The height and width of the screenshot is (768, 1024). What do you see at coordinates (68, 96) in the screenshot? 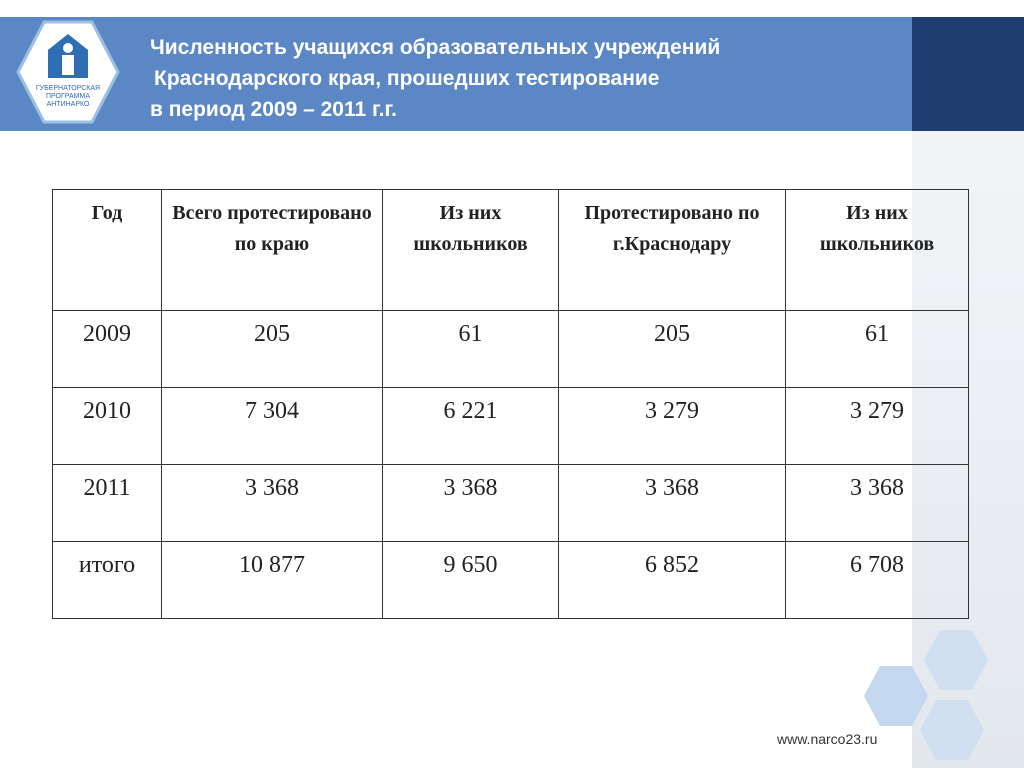
I see `logo-text: ПРОГРАММА` at bounding box center [68, 96].